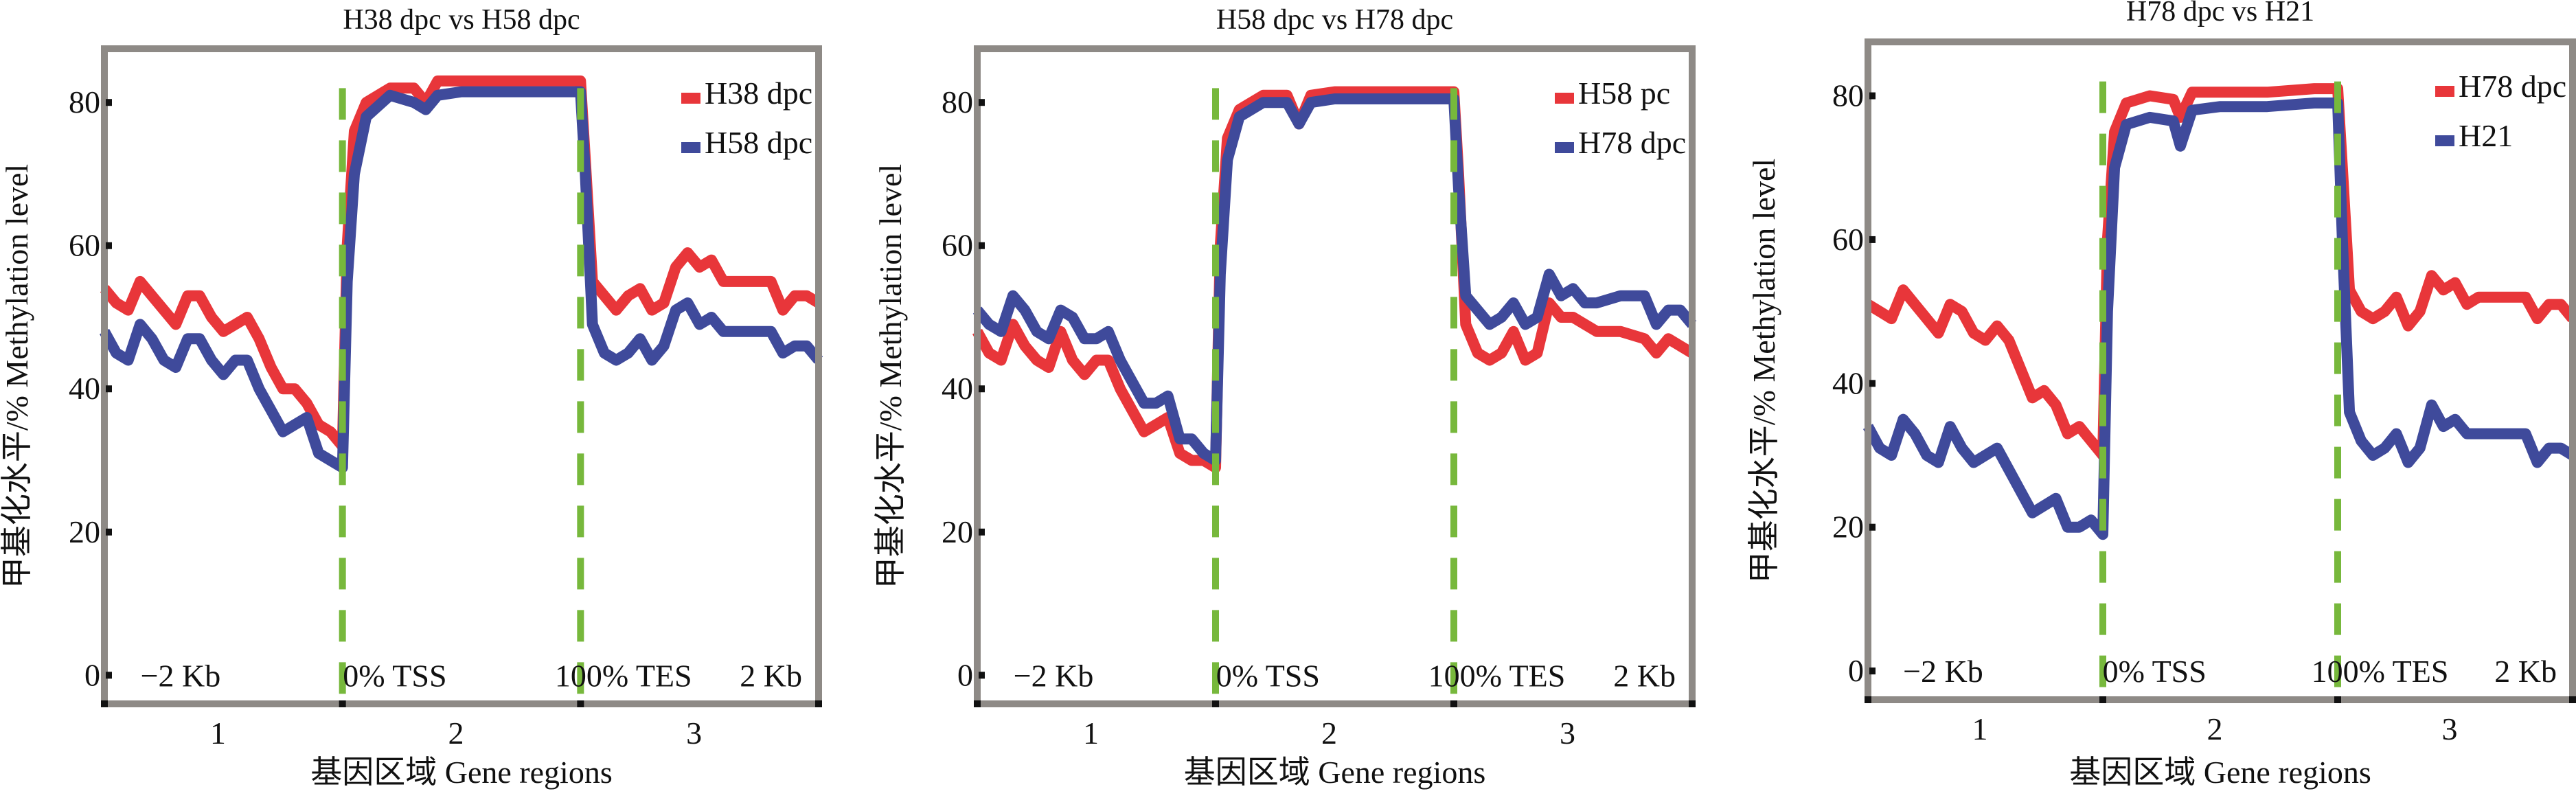 The image size is (2576, 800). What do you see at coordinates (1624, 94) in the screenshot?
I see `legend-label: H58 pc` at bounding box center [1624, 94].